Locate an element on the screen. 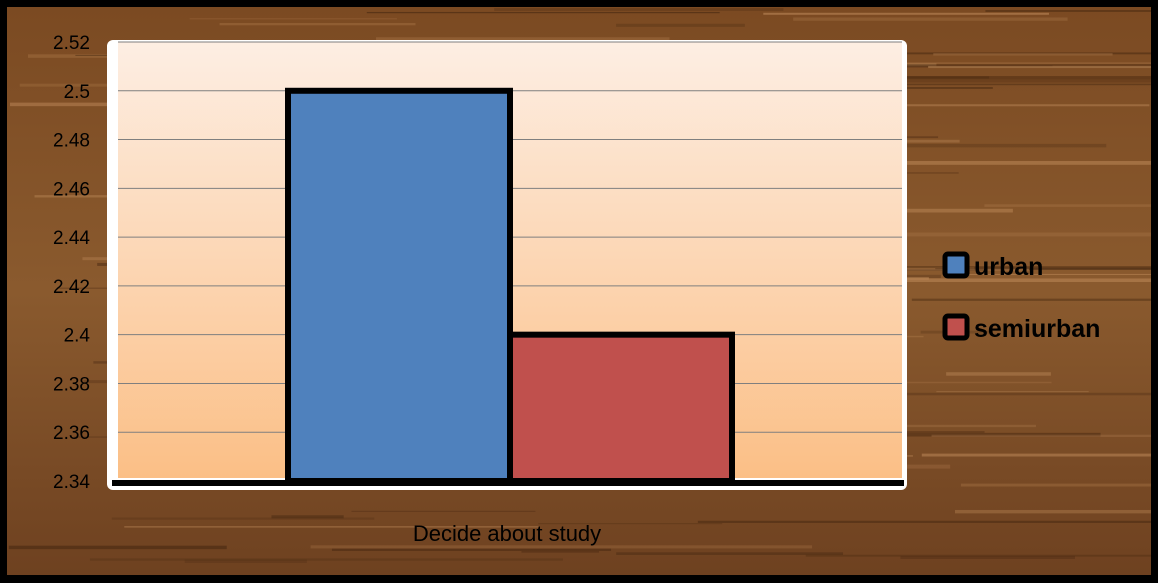 The height and width of the screenshot is (588, 1158). legend: urban semiurban is located at coordinates (1021, 297).